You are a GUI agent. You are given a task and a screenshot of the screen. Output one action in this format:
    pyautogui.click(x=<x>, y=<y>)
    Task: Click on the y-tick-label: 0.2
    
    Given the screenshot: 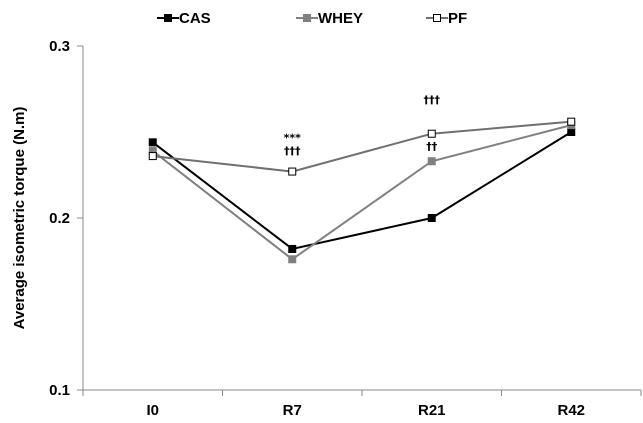 What is the action you would take?
    pyautogui.click(x=59, y=218)
    